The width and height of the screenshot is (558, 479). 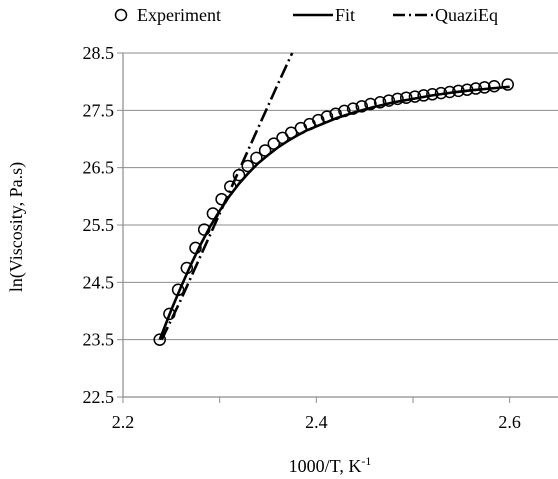 I want to click on legend-item-fit: Fit, so click(x=324, y=15).